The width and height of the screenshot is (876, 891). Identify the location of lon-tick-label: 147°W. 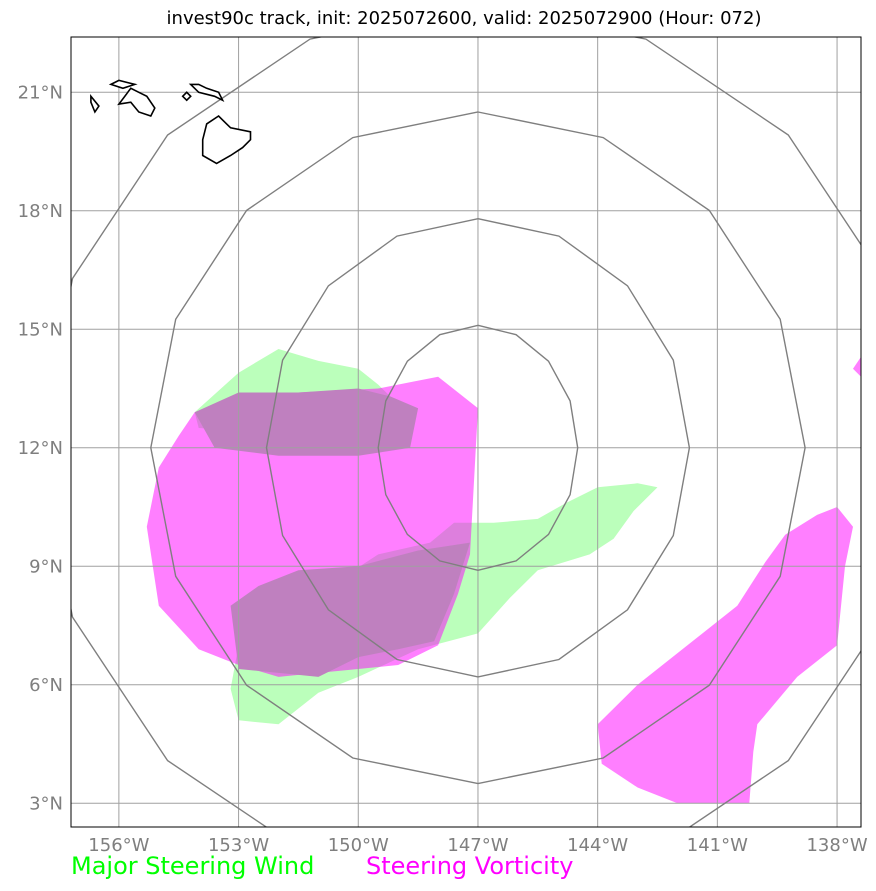
(477, 845).